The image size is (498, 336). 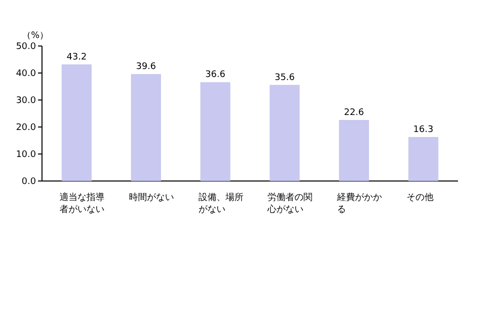 I want to click on y-tick-label: 20.0, so click(x=26, y=128).